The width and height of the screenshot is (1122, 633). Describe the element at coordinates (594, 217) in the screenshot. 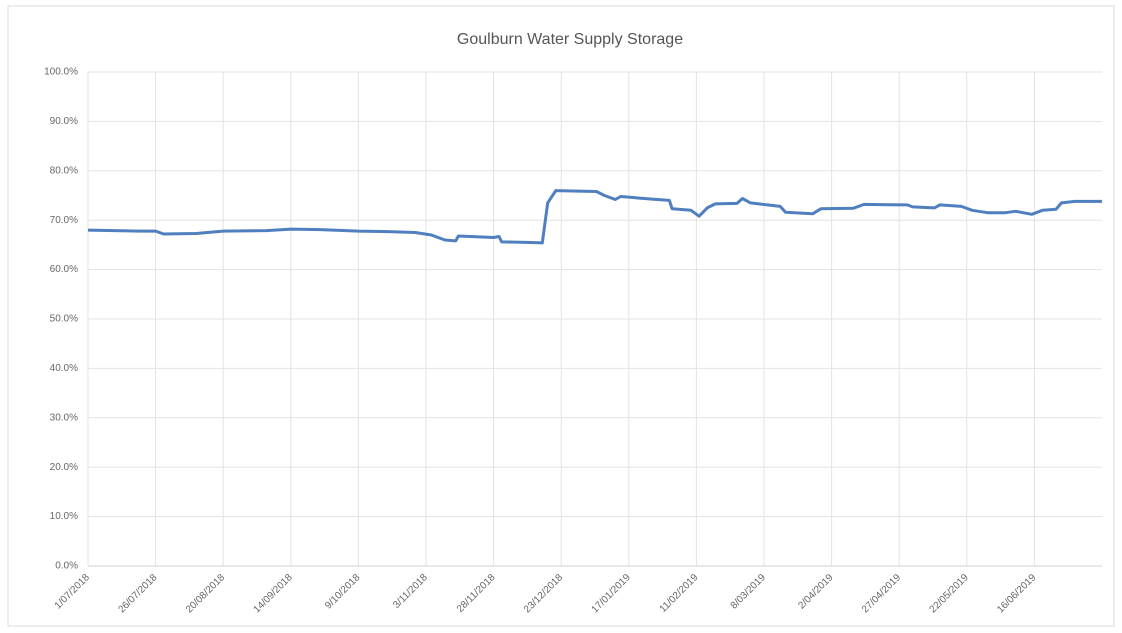

I see `data-line` at that location.